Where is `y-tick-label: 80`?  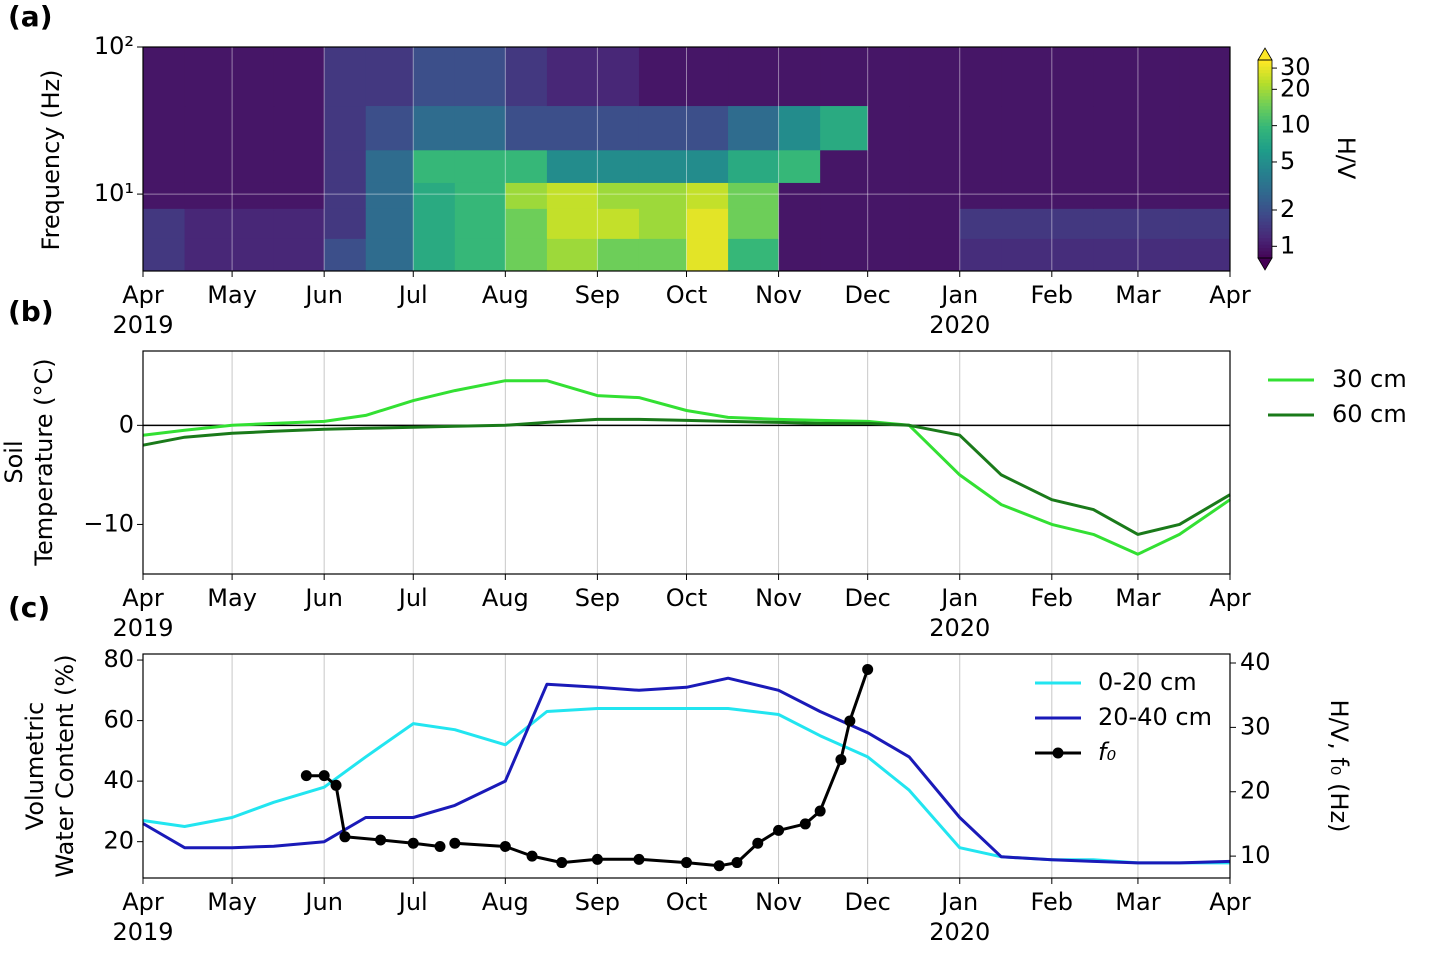
y-tick-label: 80 is located at coordinates (118, 659).